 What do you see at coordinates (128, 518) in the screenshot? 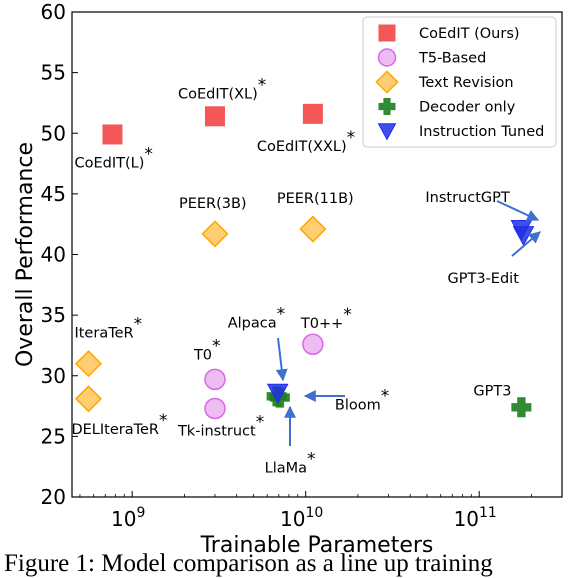
I see `x-tick-label: 109` at bounding box center [128, 518].